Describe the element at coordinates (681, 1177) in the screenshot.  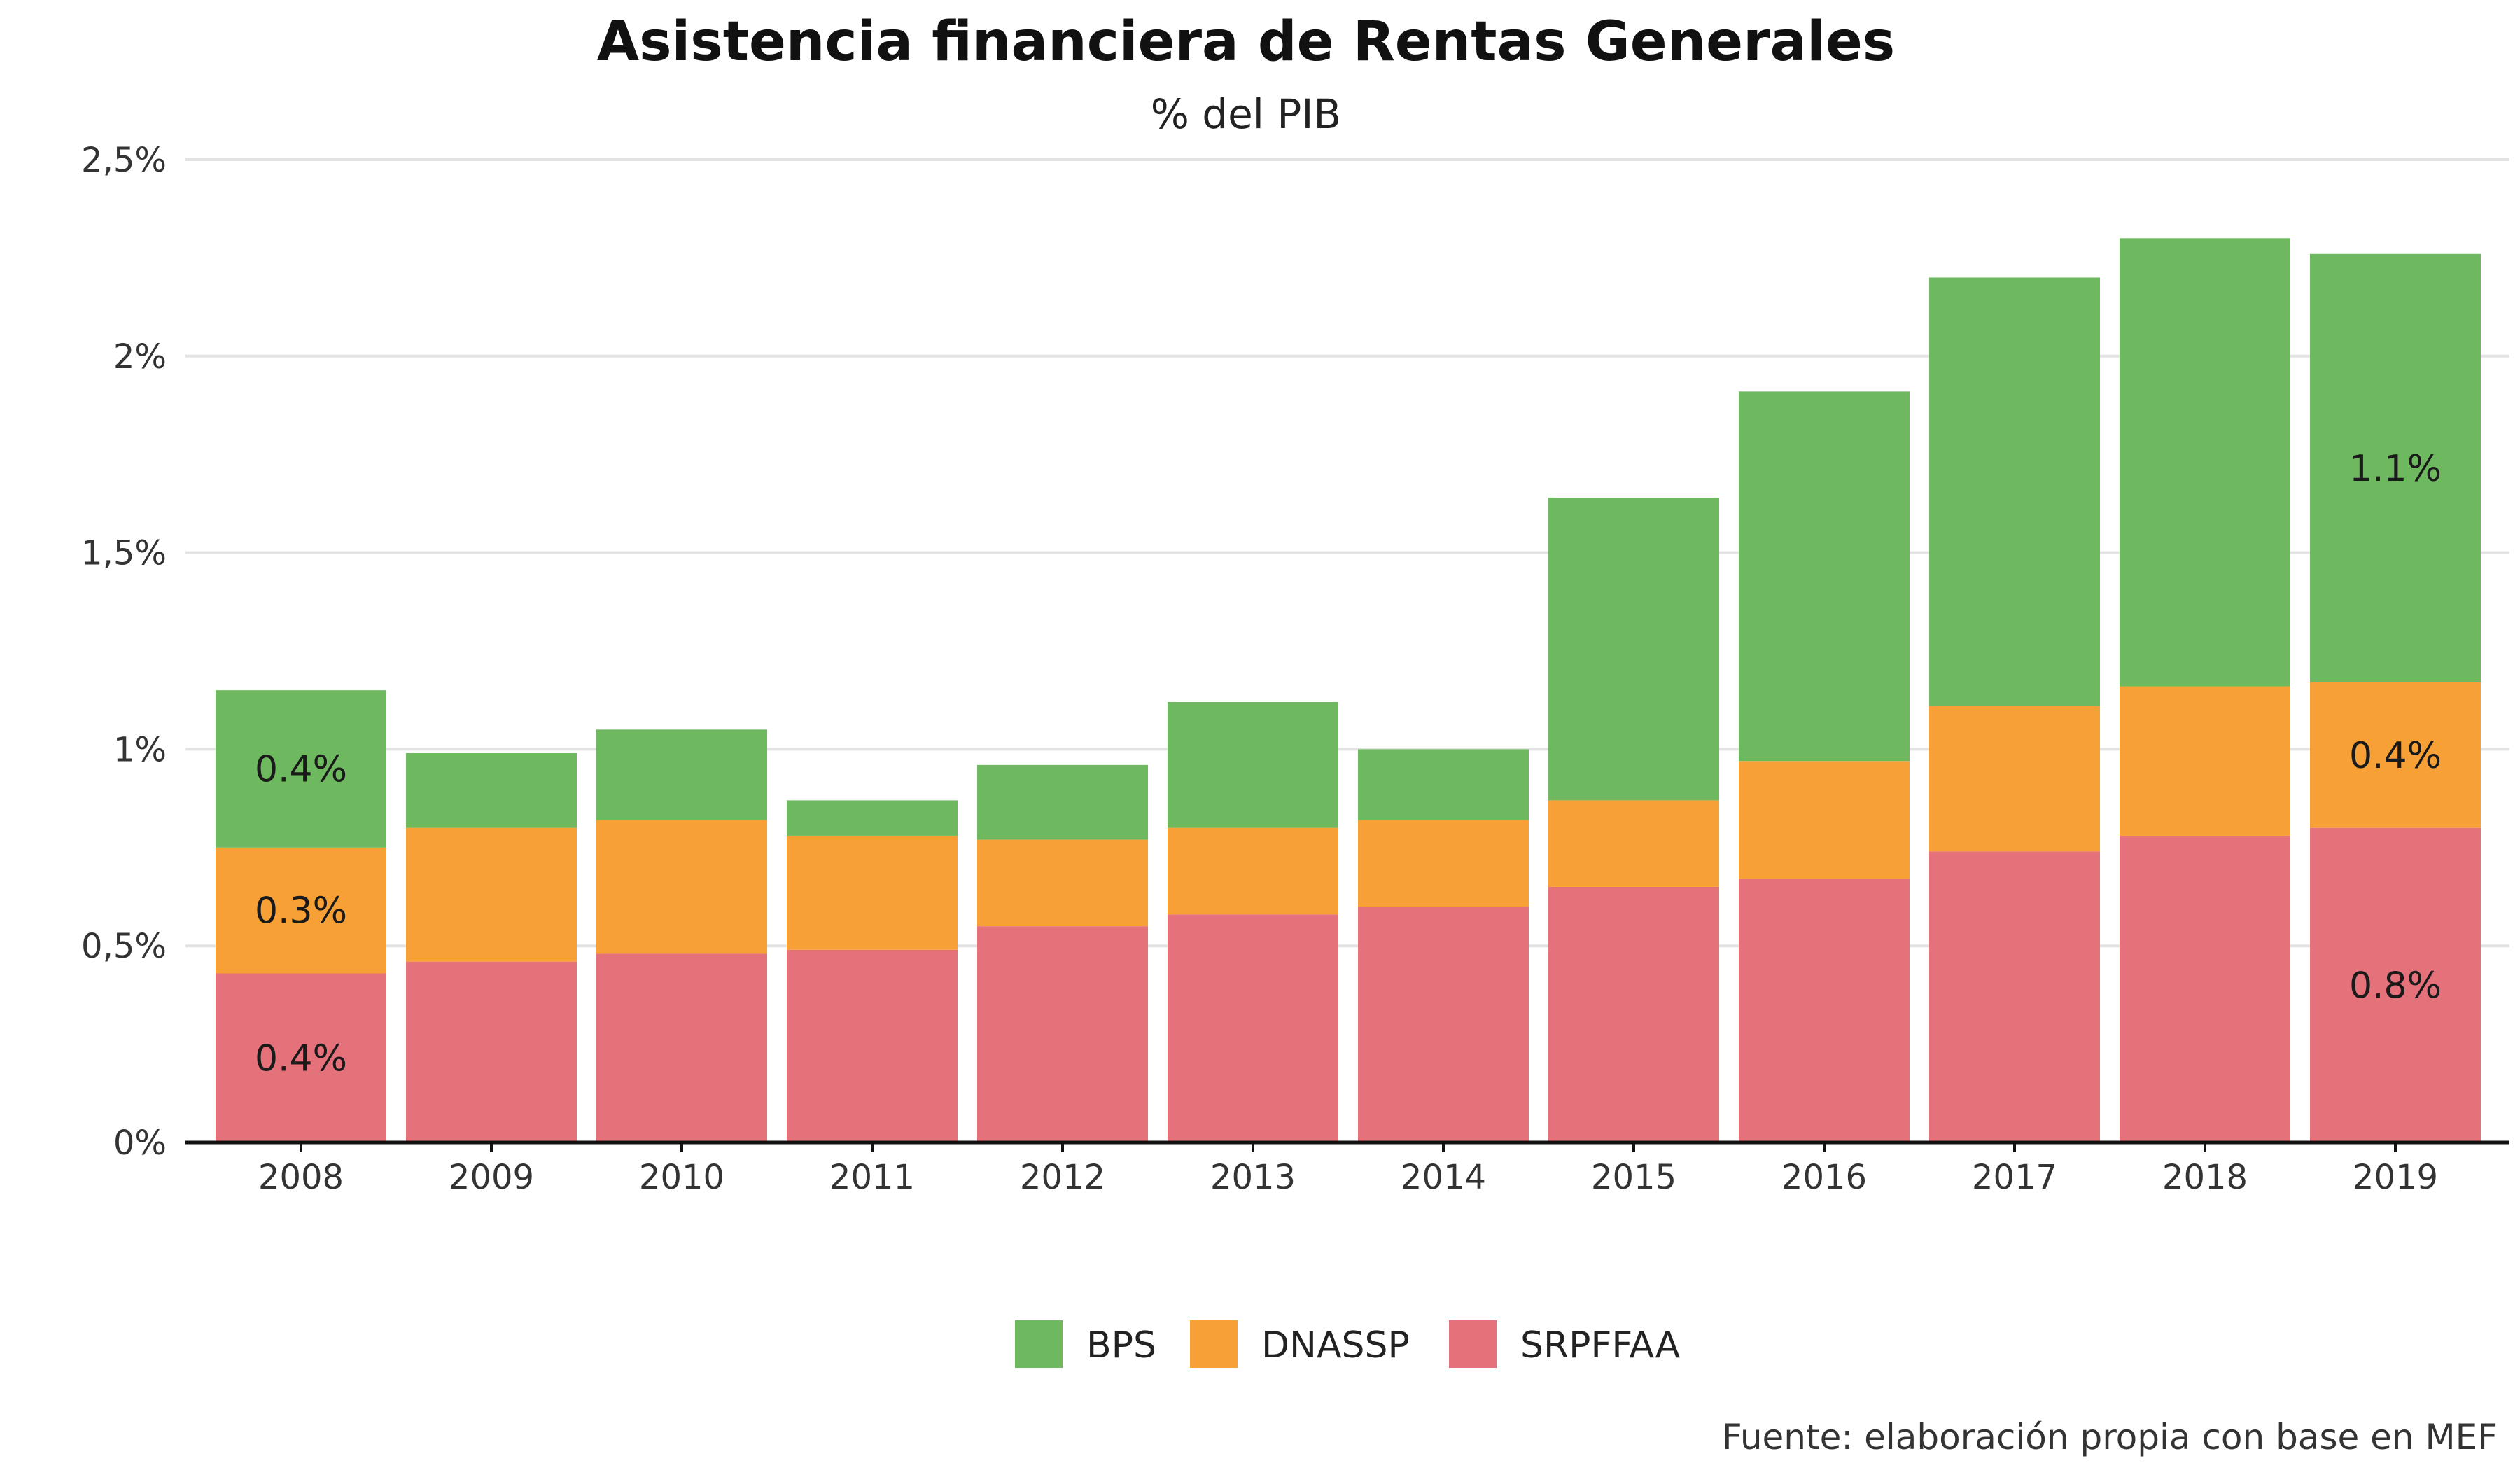
I see `x-tick-label-2010: 2010` at that location.